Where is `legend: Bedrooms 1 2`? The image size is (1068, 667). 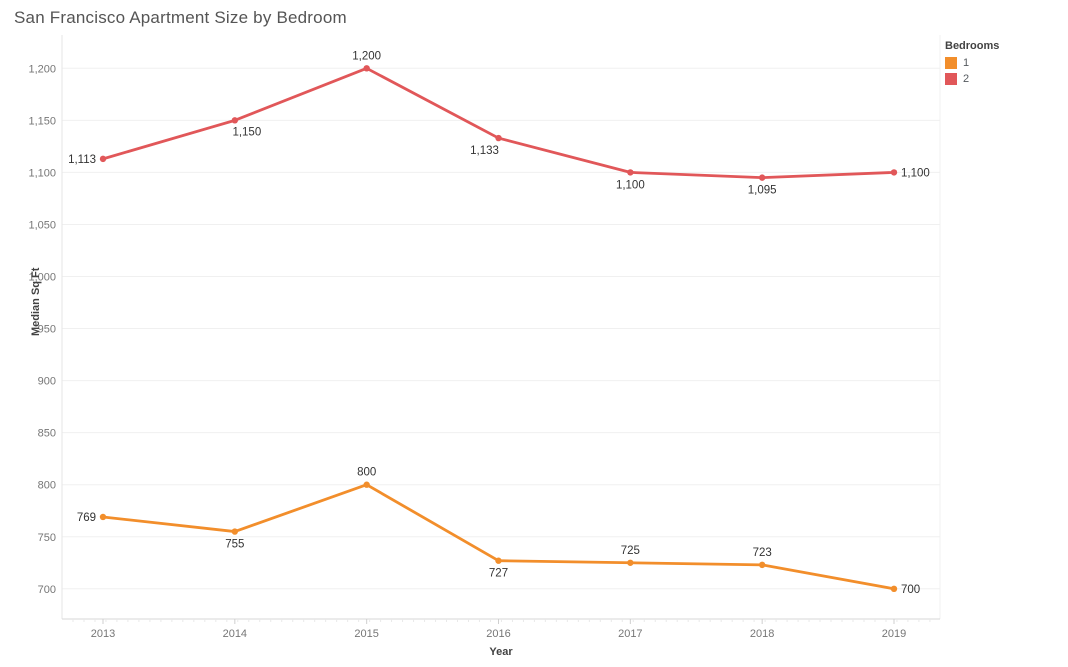 legend: Bedrooms 1 2 is located at coordinates (972, 64).